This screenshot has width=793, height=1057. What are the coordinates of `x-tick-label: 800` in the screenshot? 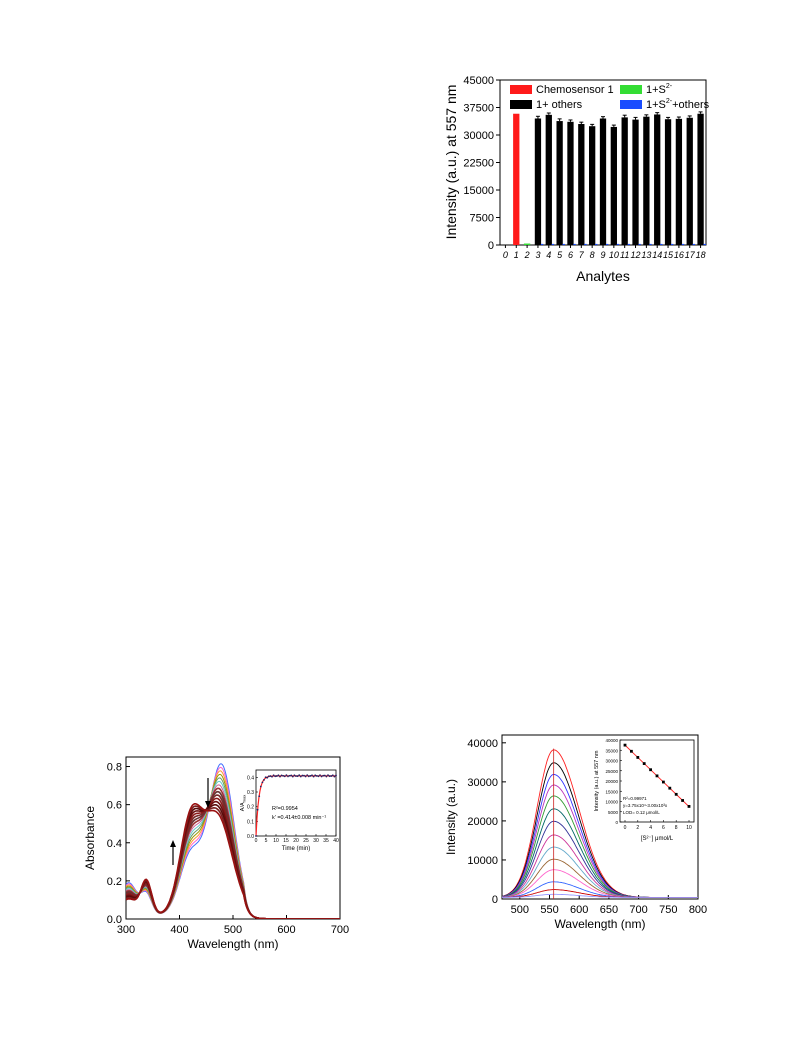 It's located at (698, 910).